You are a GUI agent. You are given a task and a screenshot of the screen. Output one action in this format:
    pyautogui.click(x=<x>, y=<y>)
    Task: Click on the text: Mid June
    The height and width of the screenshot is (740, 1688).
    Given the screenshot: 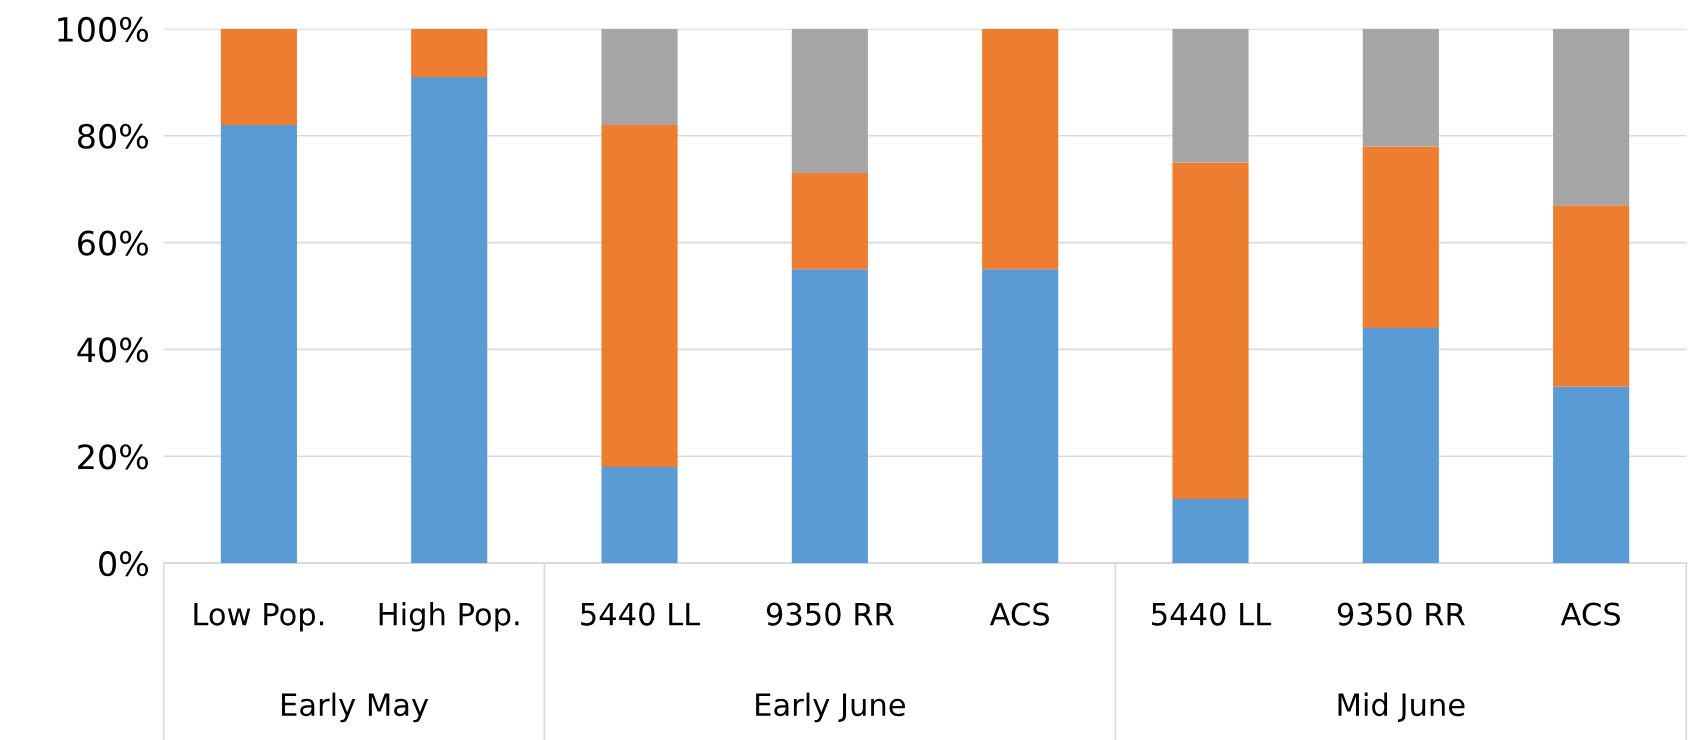 What is the action you would take?
    pyautogui.click(x=1401, y=707)
    